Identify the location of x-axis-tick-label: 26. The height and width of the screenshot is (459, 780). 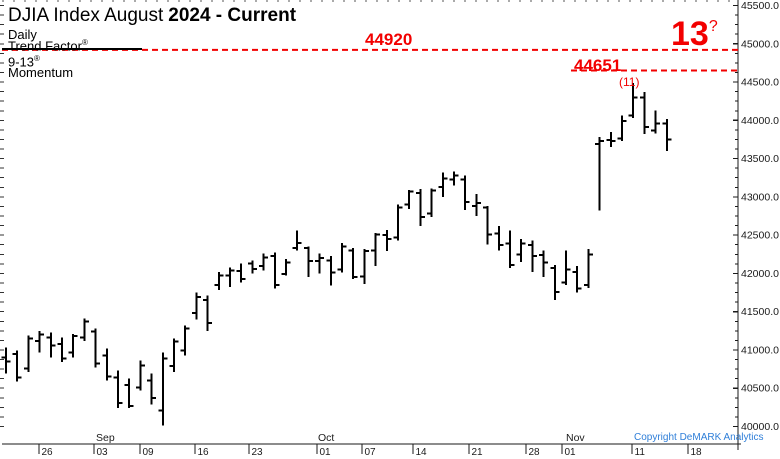
(48, 452).